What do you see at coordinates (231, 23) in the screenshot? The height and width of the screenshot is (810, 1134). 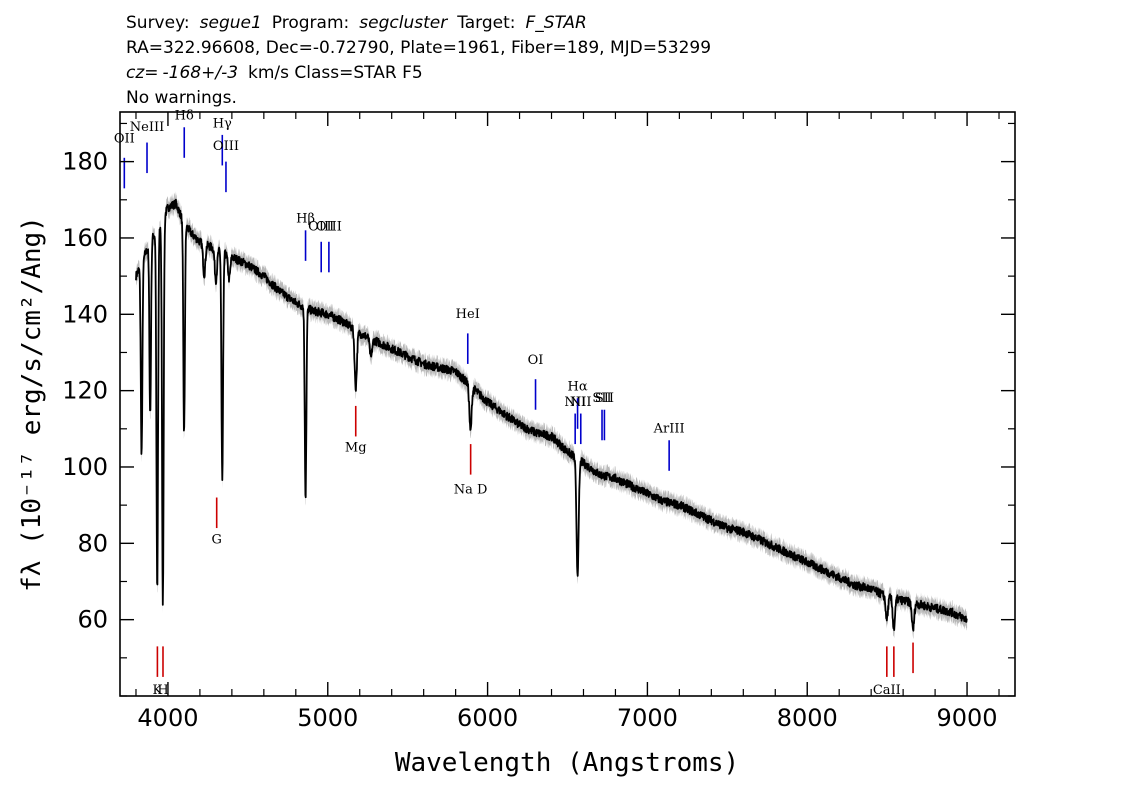 I see `survey-value: segue1` at bounding box center [231, 23].